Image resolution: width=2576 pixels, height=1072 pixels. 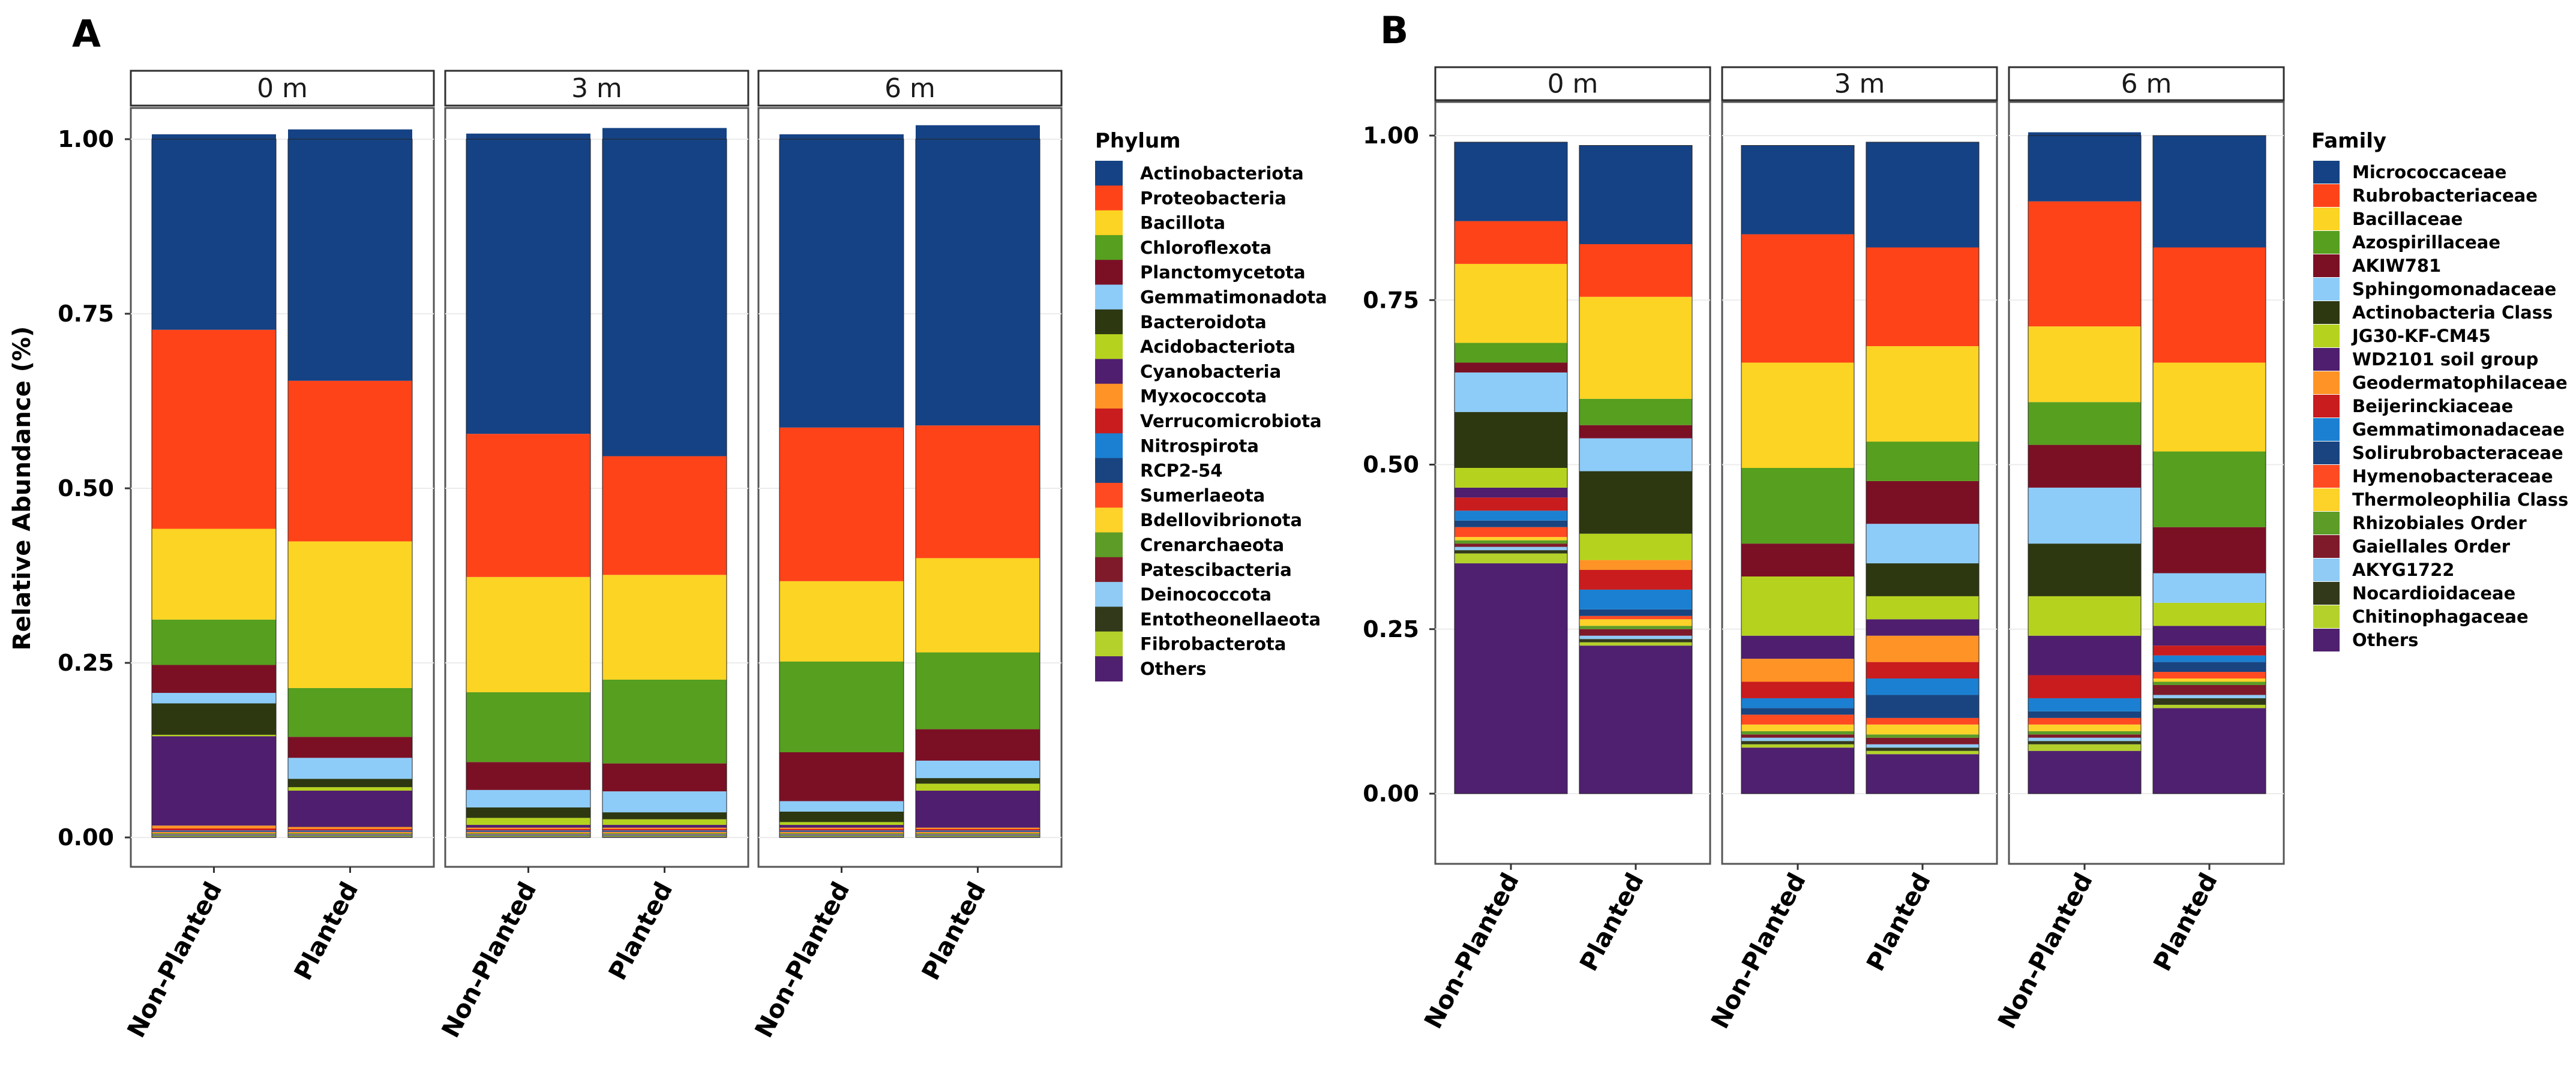 What do you see at coordinates (1391, 465) in the screenshot?
I see `y-tick-label: 0.50` at bounding box center [1391, 465].